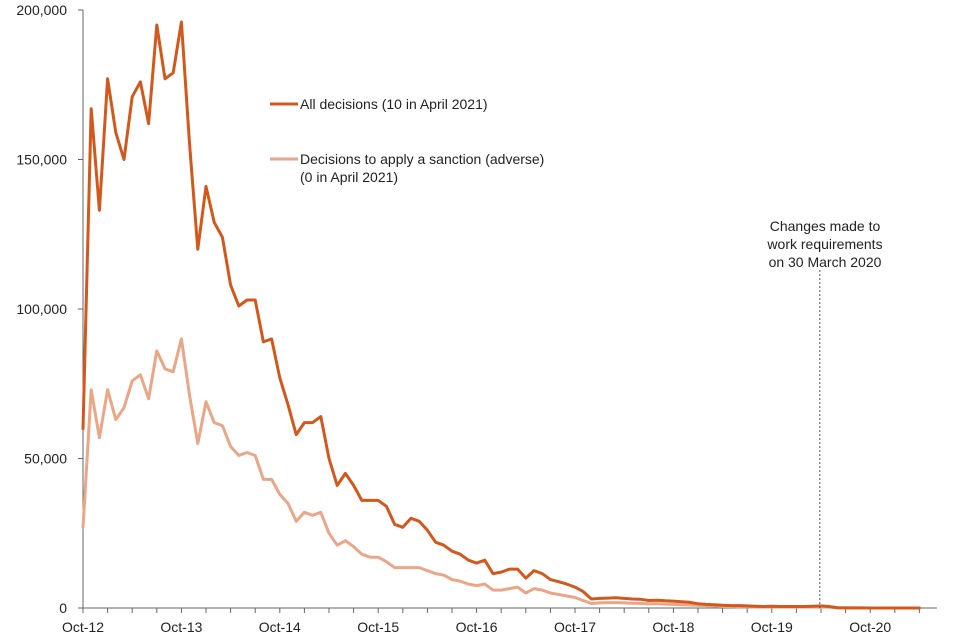 This screenshot has width=960, height=640. Describe the element at coordinates (575, 627) in the screenshot. I see `x-tick-label: Oct-17` at that location.